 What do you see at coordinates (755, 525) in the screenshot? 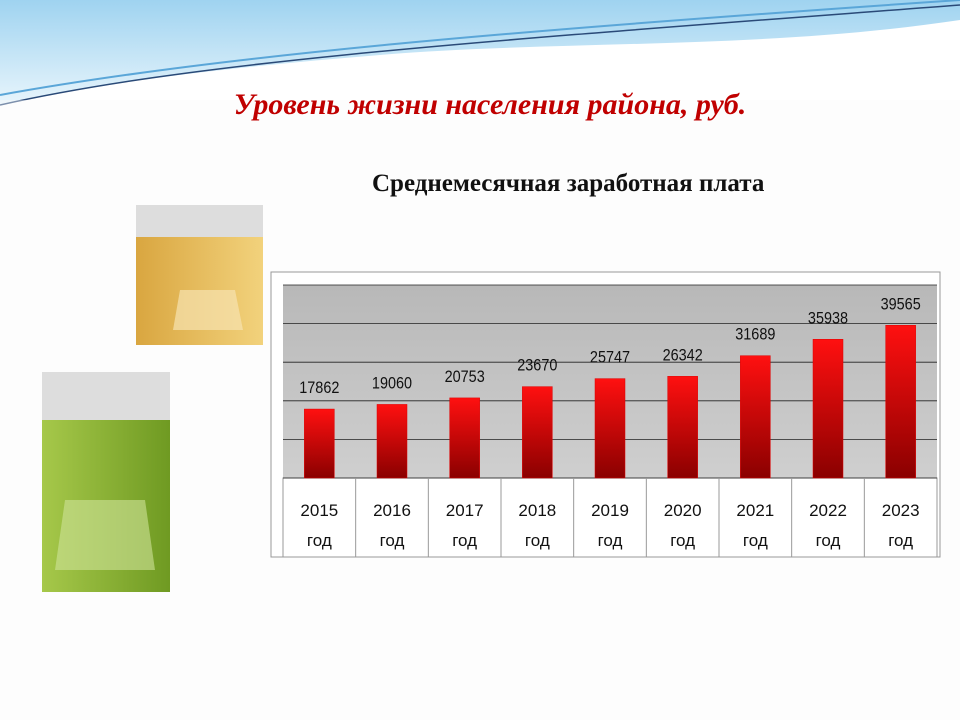
I see `x-tick-label: 2021 год` at bounding box center [755, 525].